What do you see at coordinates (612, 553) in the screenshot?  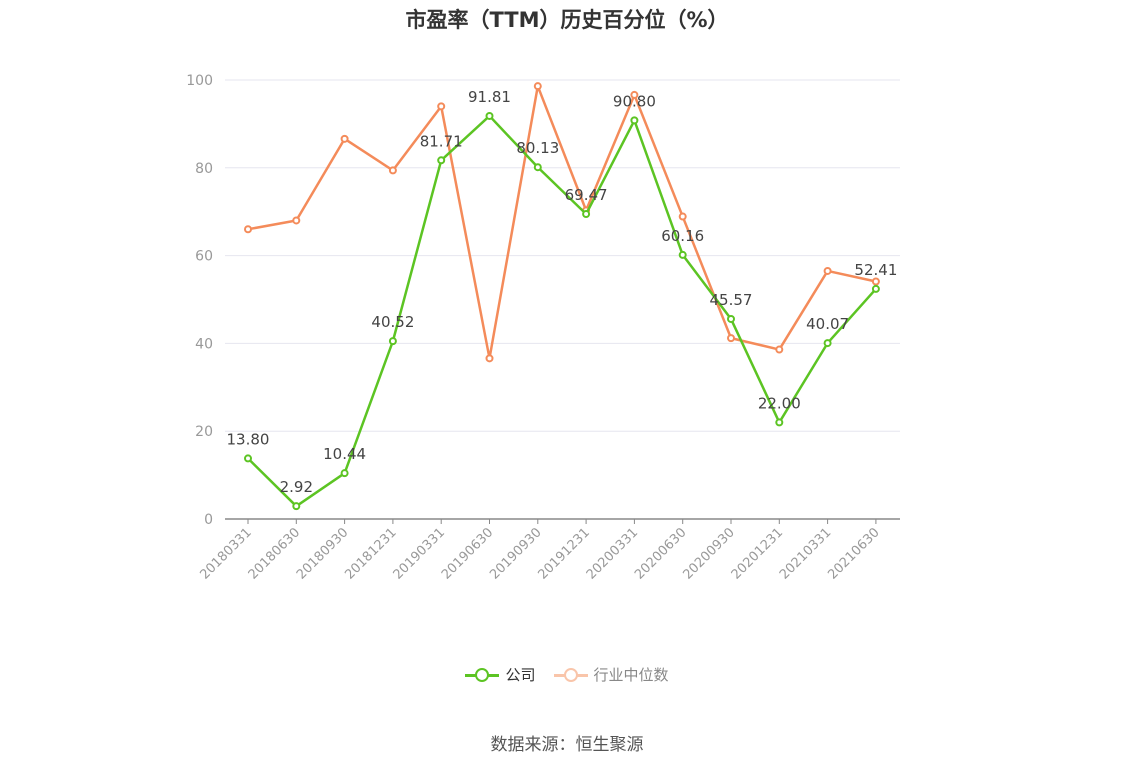 I see `x-tick-label: 20200331` at bounding box center [612, 553].